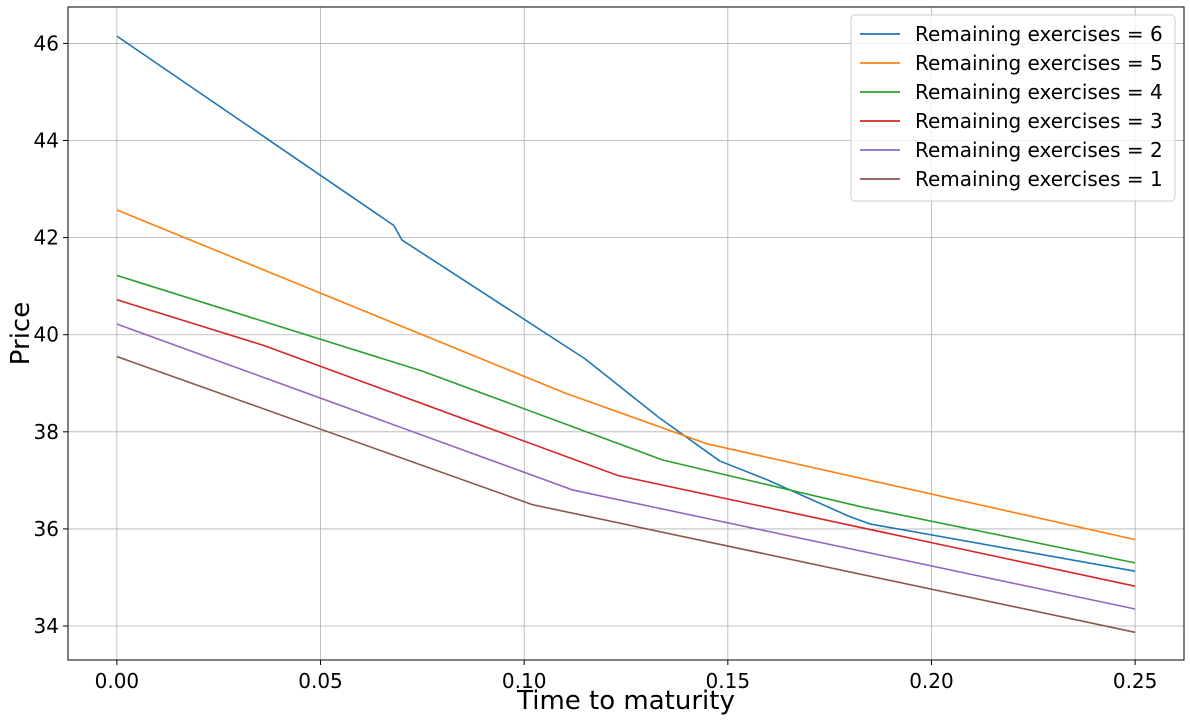 Image resolution: width=1190 pixels, height=720 pixels. I want to click on legend-label: Remaining exercises = 6, so click(1039, 34).